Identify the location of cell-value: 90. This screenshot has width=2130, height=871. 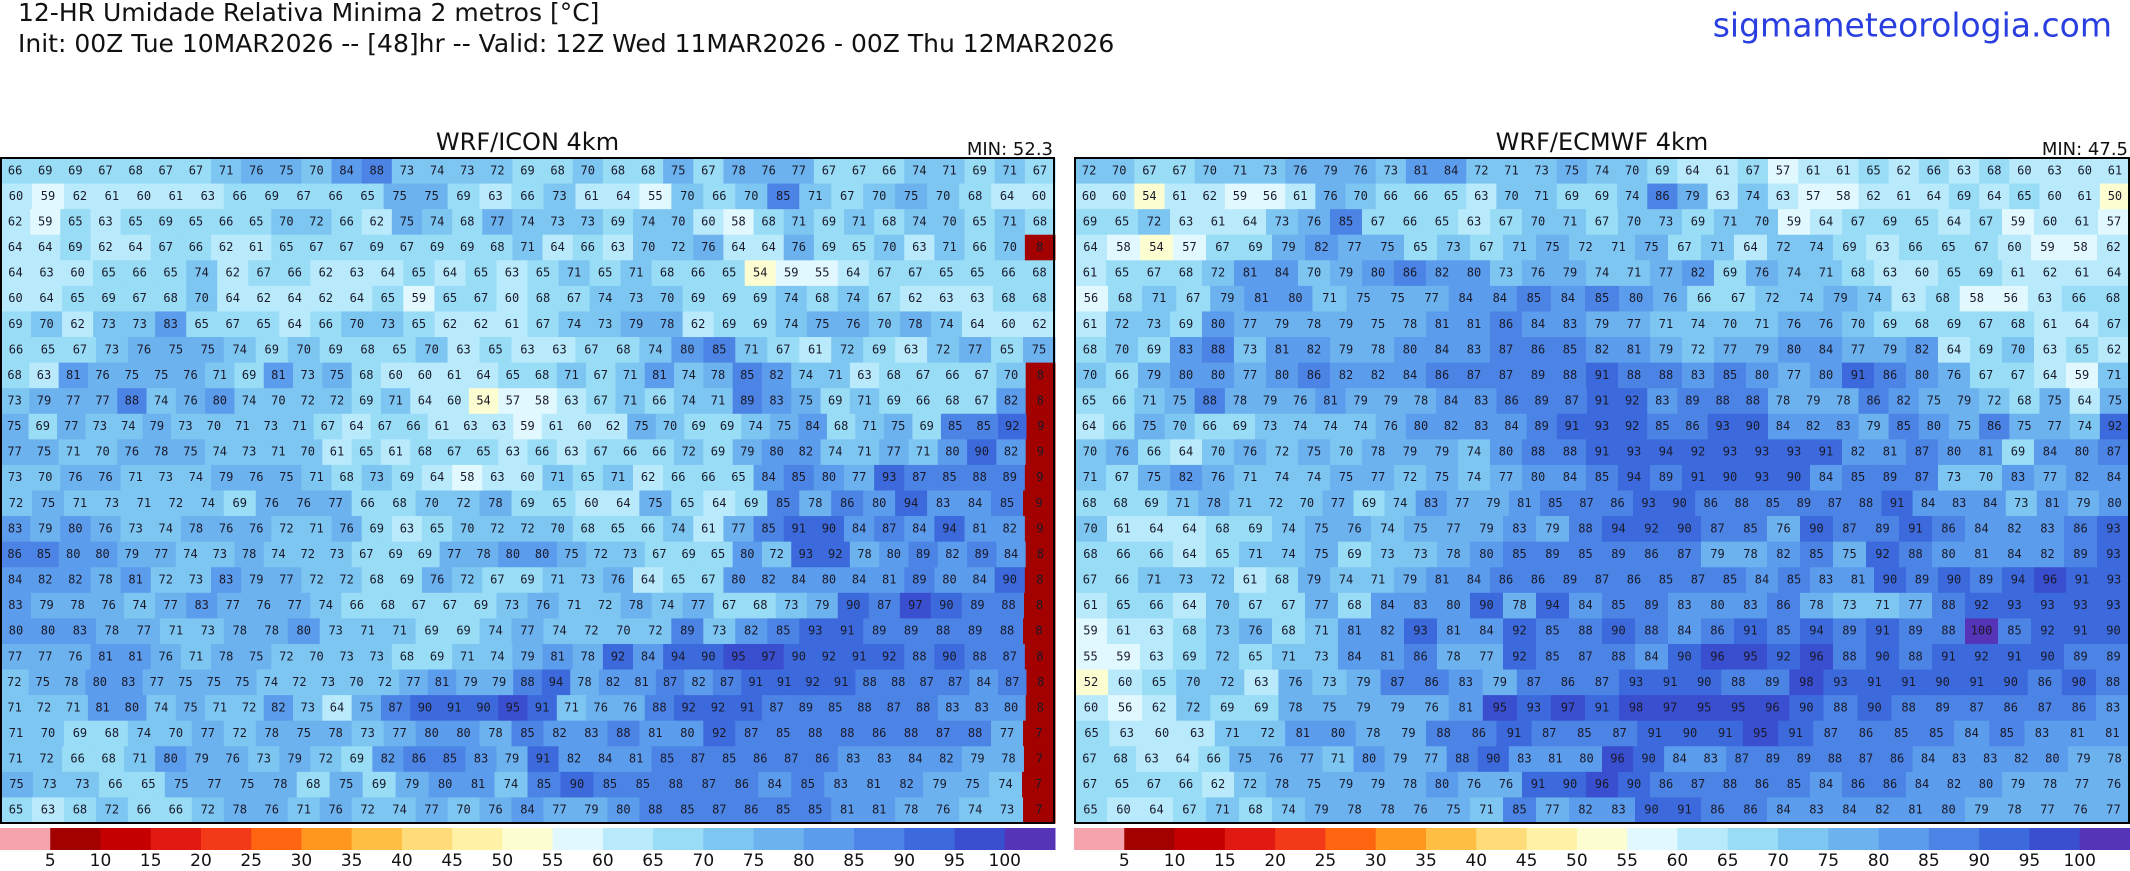
(1704, 682).